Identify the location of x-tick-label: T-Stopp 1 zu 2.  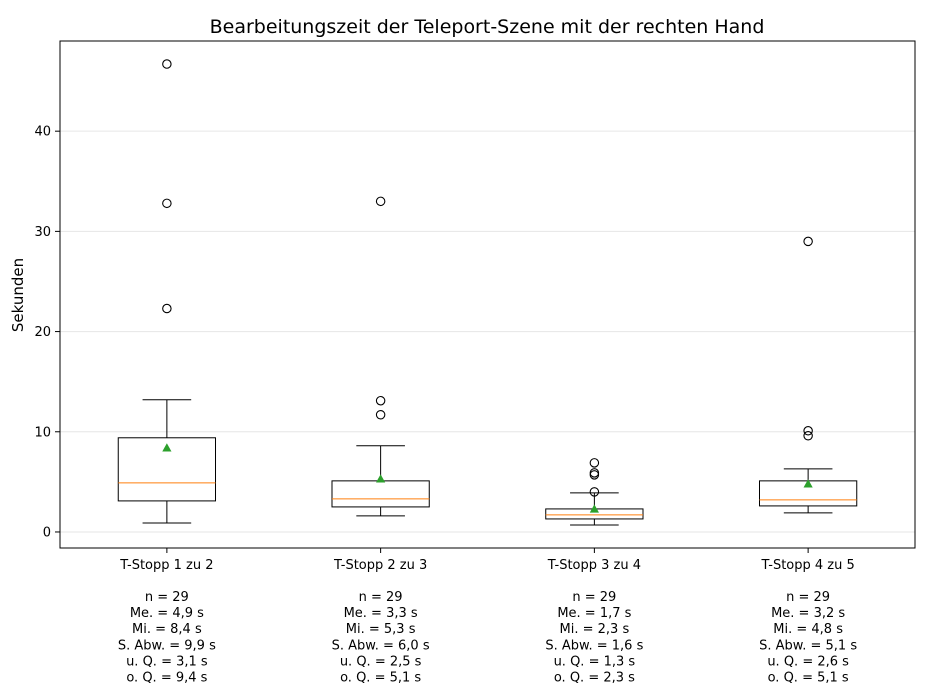
(166, 565).